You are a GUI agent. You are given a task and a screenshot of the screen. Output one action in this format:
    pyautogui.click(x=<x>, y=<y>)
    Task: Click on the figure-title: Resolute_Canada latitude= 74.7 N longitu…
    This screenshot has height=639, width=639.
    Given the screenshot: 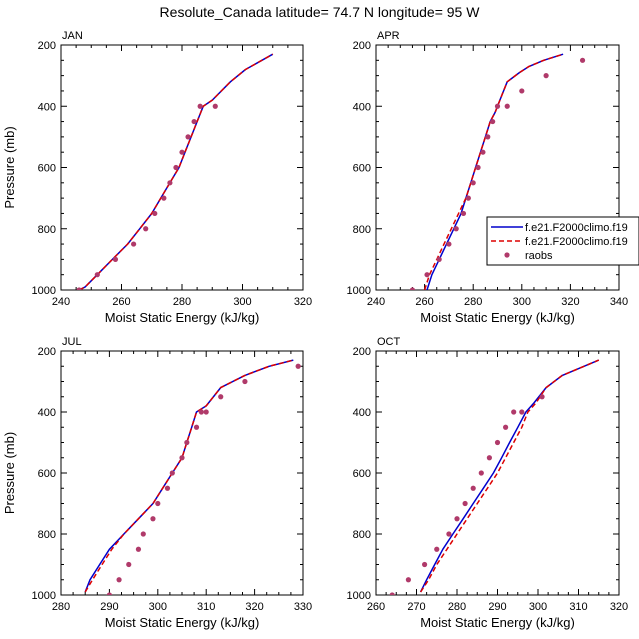 What is the action you would take?
    pyautogui.click(x=320, y=12)
    